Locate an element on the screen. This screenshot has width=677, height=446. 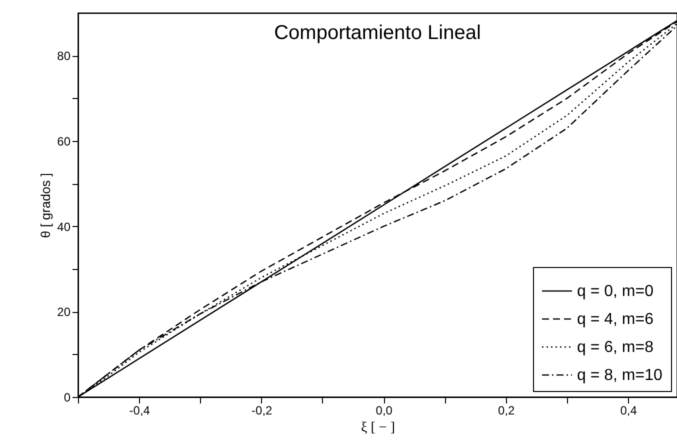
y-tick-label: 60 is located at coordinates (64, 141).